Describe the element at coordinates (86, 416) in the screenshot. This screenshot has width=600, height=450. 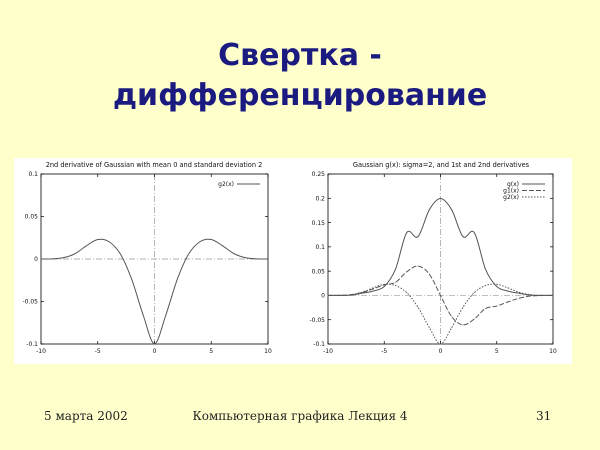
I see `footer-date: 5 марта 2002` at that location.